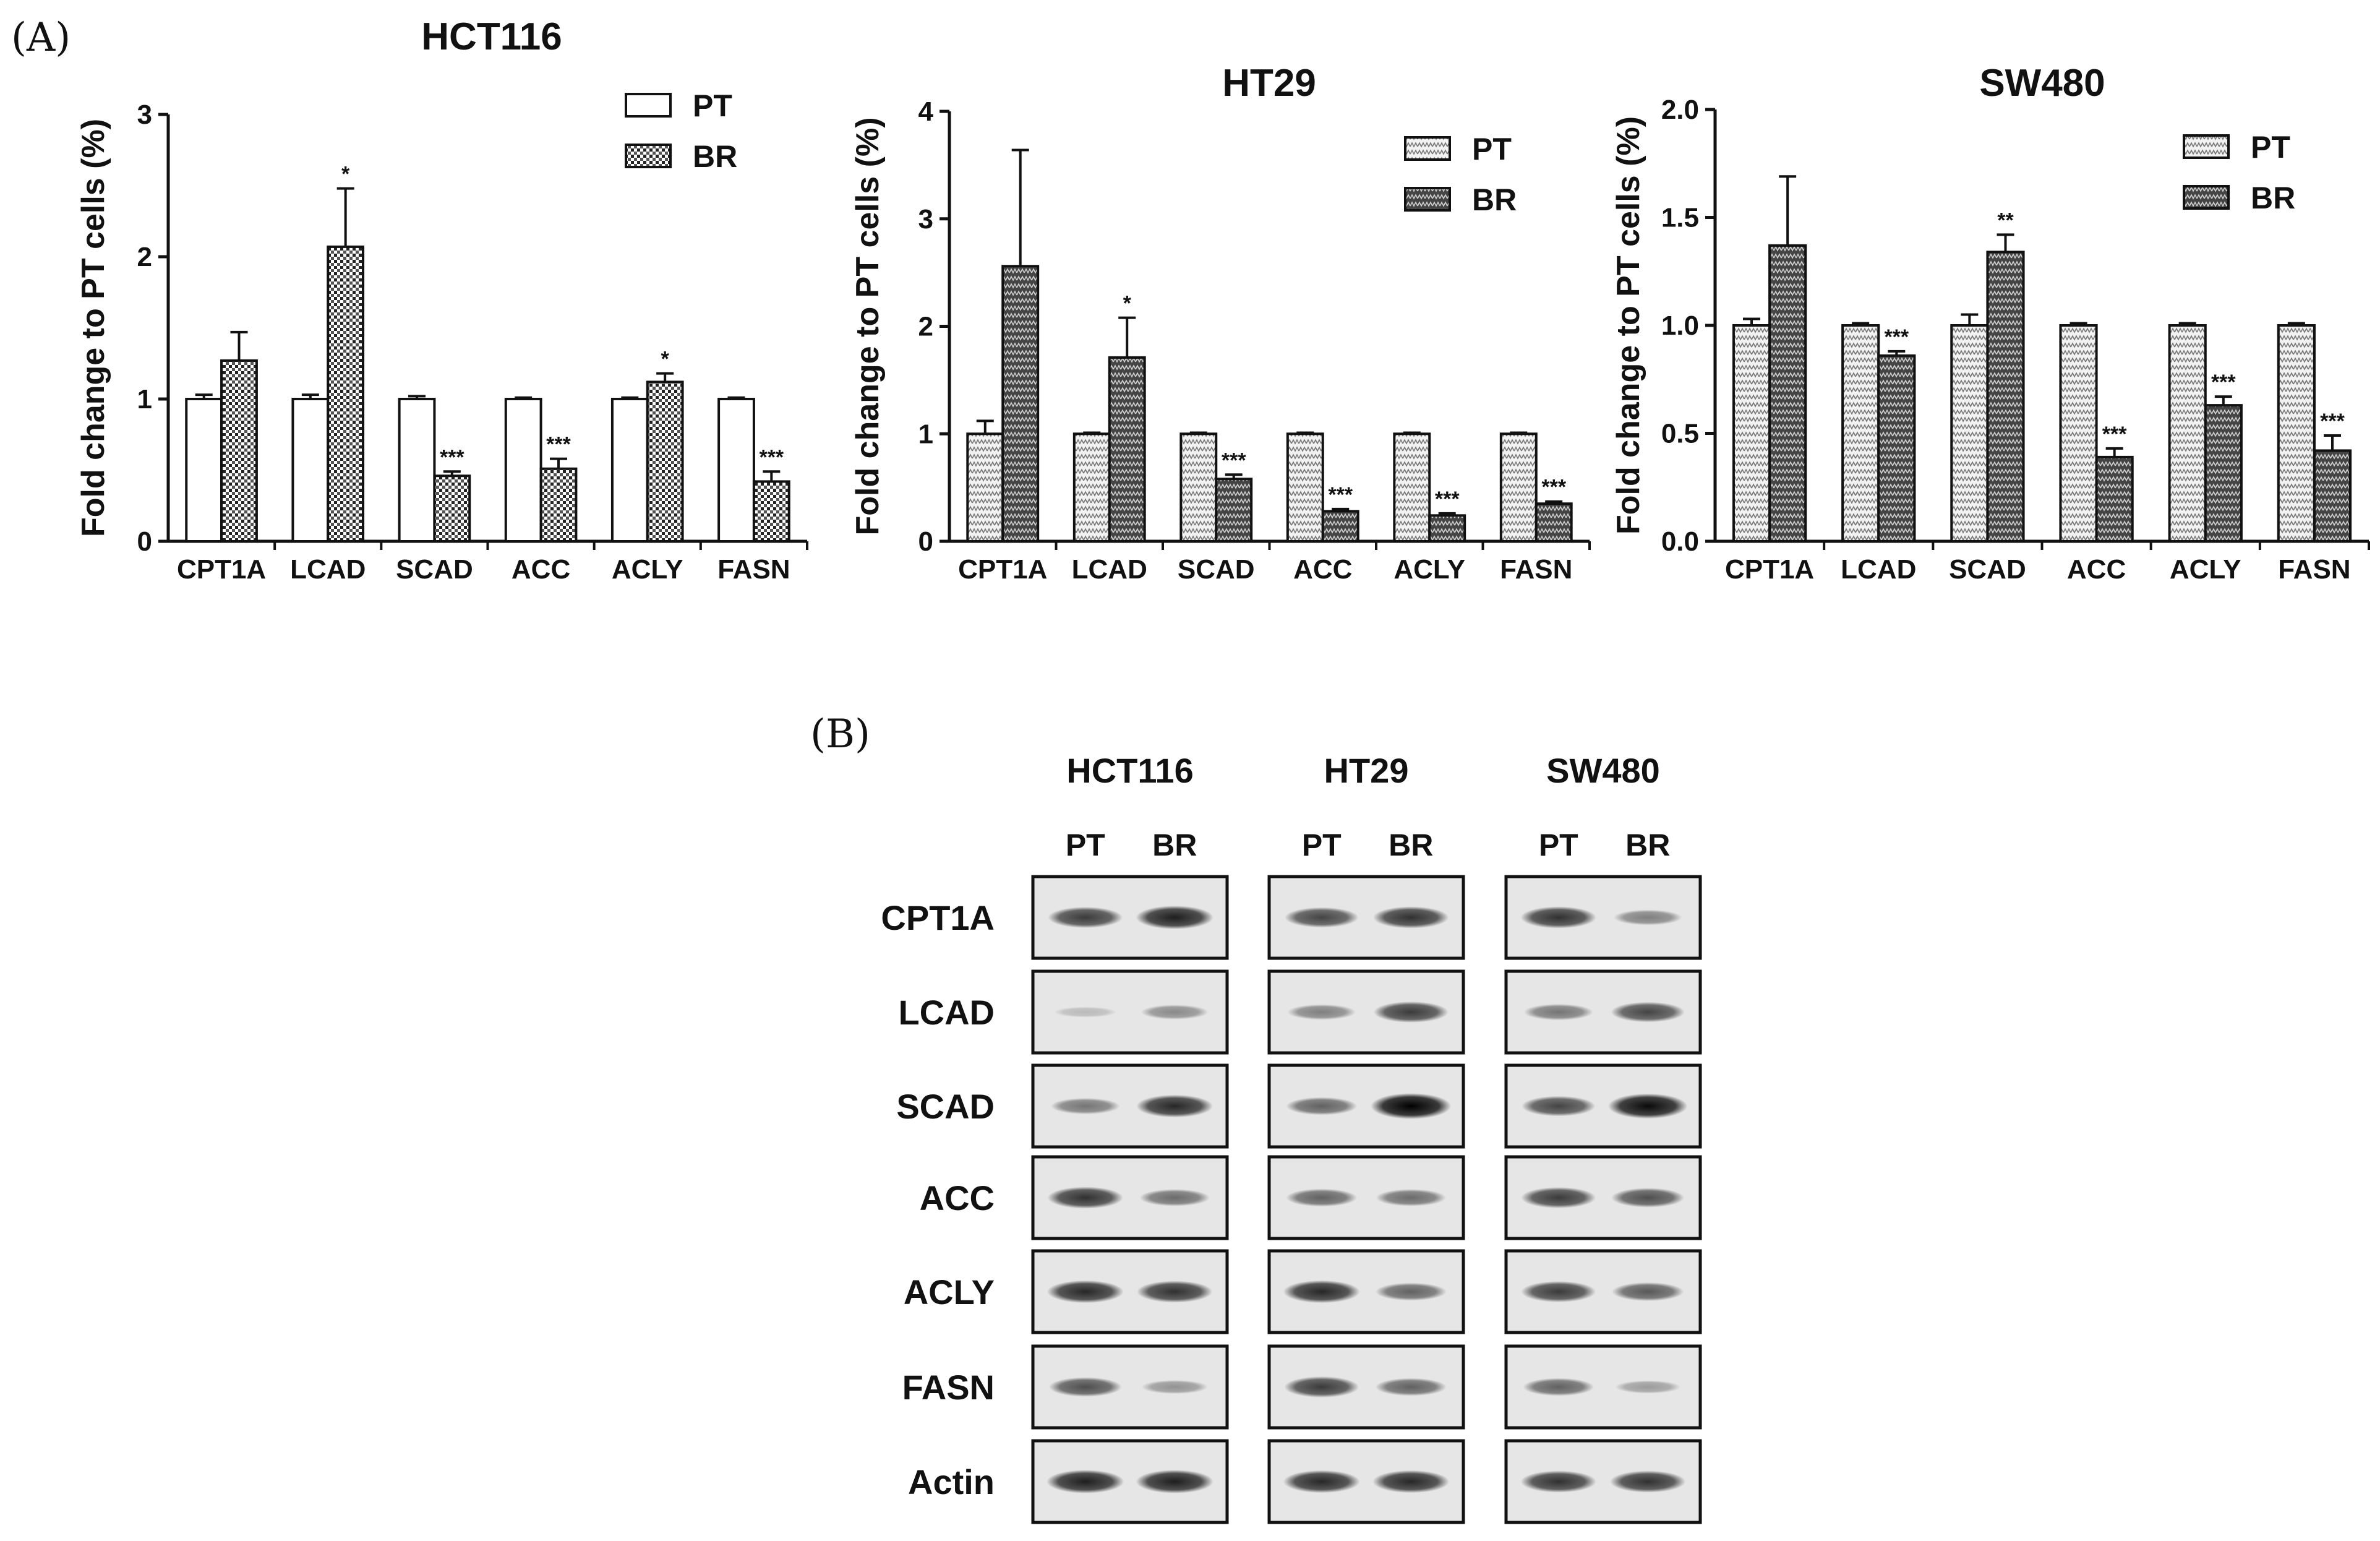 The width and height of the screenshot is (2380, 1541). What do you see at coordinates (1648, 1013) in the screenshot?
I see `band-lcad-sw480-br` at bounding box center [1648, 1013].